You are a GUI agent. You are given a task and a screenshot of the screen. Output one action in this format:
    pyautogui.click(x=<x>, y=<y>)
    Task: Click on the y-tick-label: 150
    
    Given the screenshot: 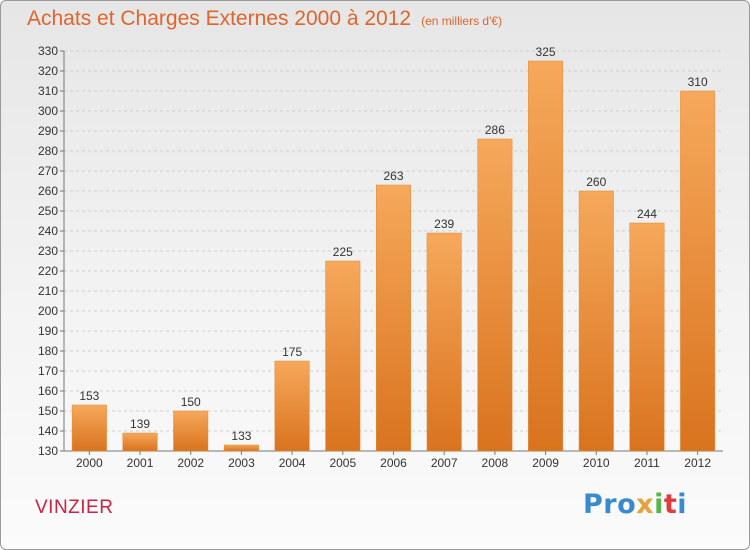 What is the action you would take?
    pyautogui.click(x=48, y=411)
    